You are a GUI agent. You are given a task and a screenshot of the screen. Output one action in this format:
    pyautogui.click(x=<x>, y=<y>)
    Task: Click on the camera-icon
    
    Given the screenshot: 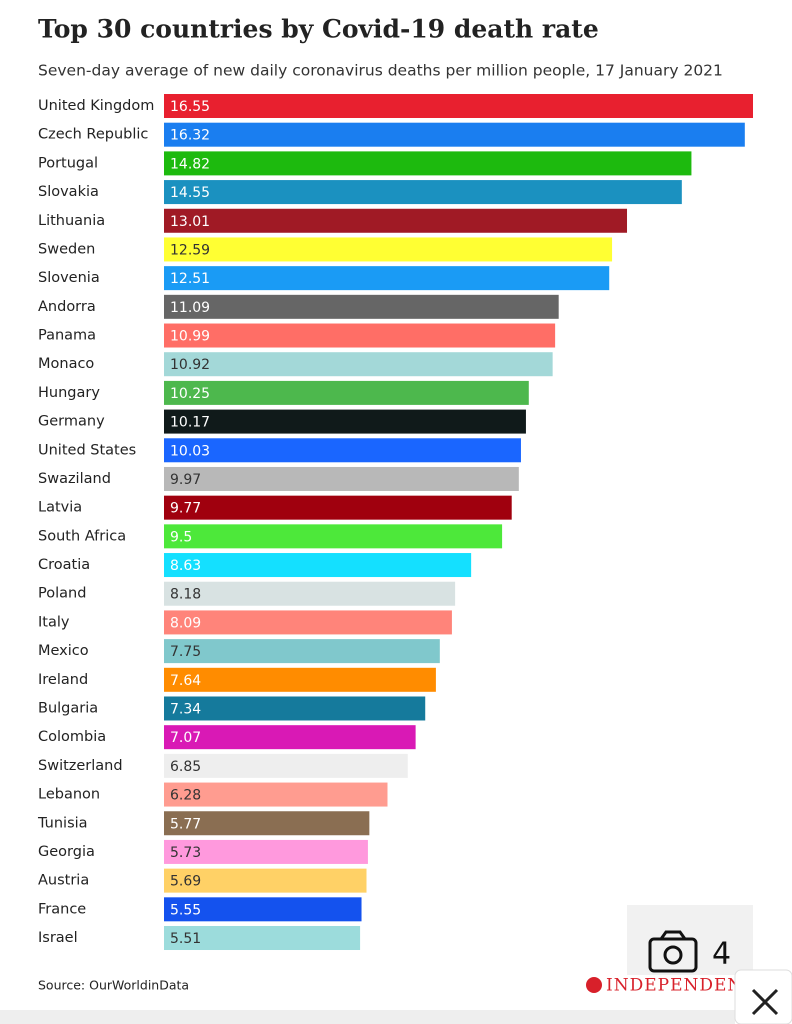 What is the action you would take?
    pyautogui.click(x=673, y=951)
    